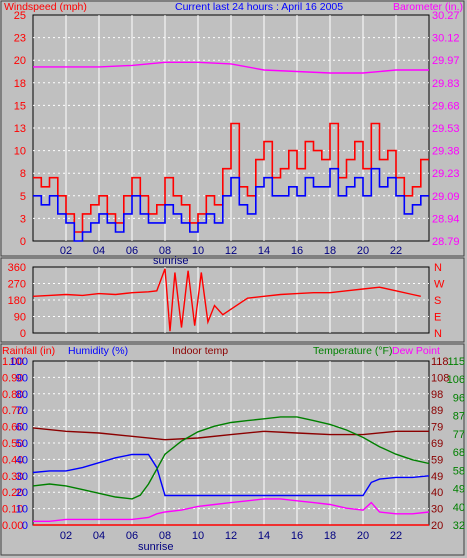 This screenshot has height=558, width=467. I want to click on direction-degree-tick: 90, so click(20, 318).